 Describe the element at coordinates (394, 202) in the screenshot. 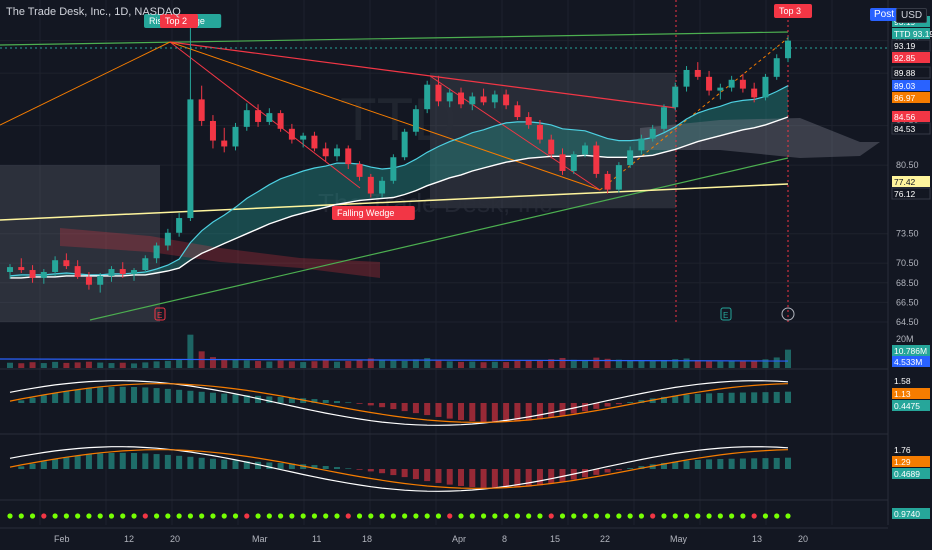

I see `ma-line-long` at that location.